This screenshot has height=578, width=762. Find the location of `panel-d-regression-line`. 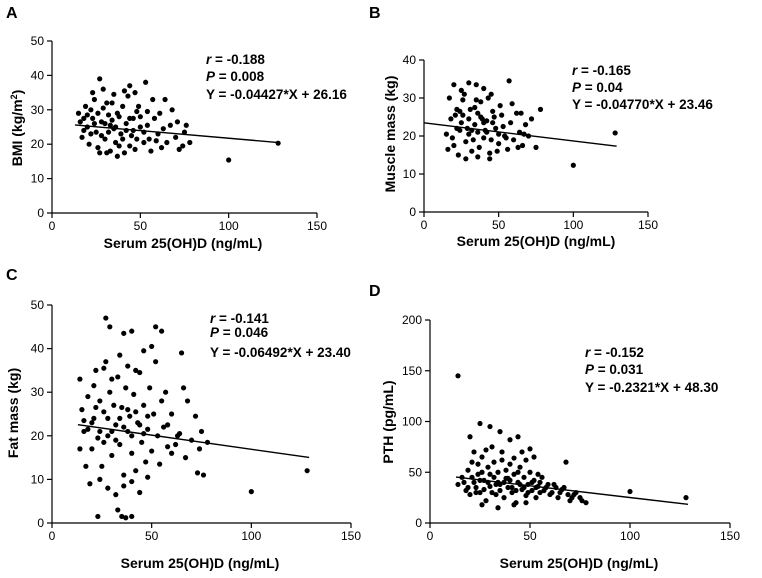

panel-d-regression-line is located at coordinates (572, 491).